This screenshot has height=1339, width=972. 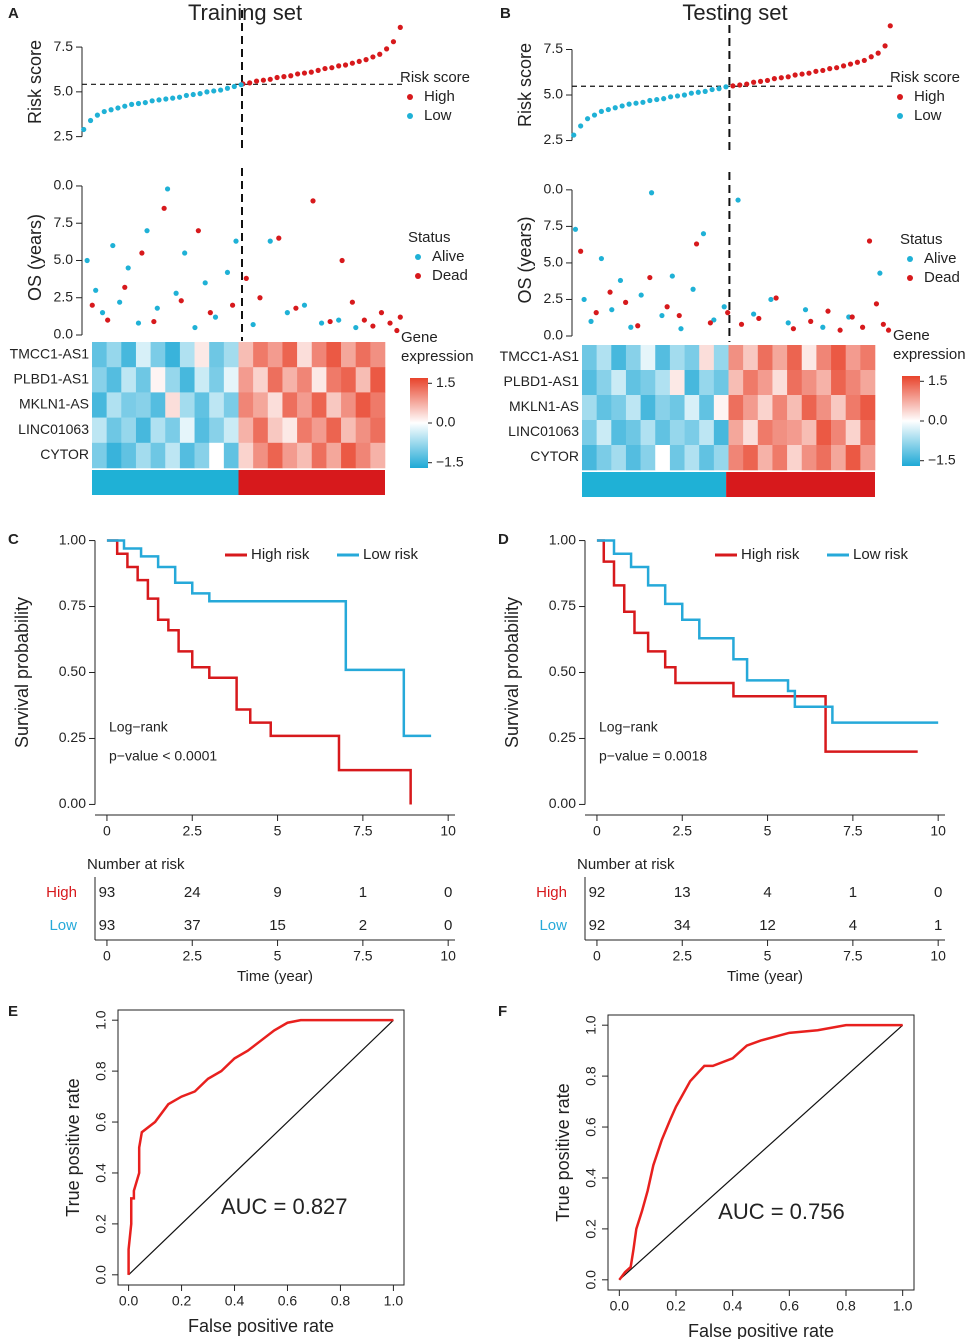 What do you see at coordinates (64, 135) in the screenshot?
I see `y-tick-label: 2.5` at bounding box center [64, 135].